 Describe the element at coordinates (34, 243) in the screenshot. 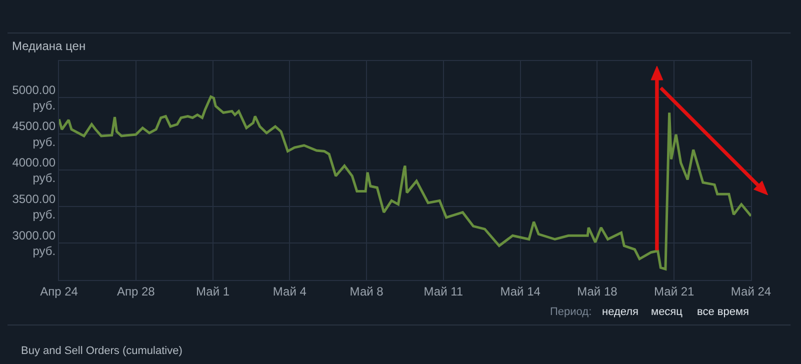

I see `y-tick-label: 3000.00 руб.` at that location.